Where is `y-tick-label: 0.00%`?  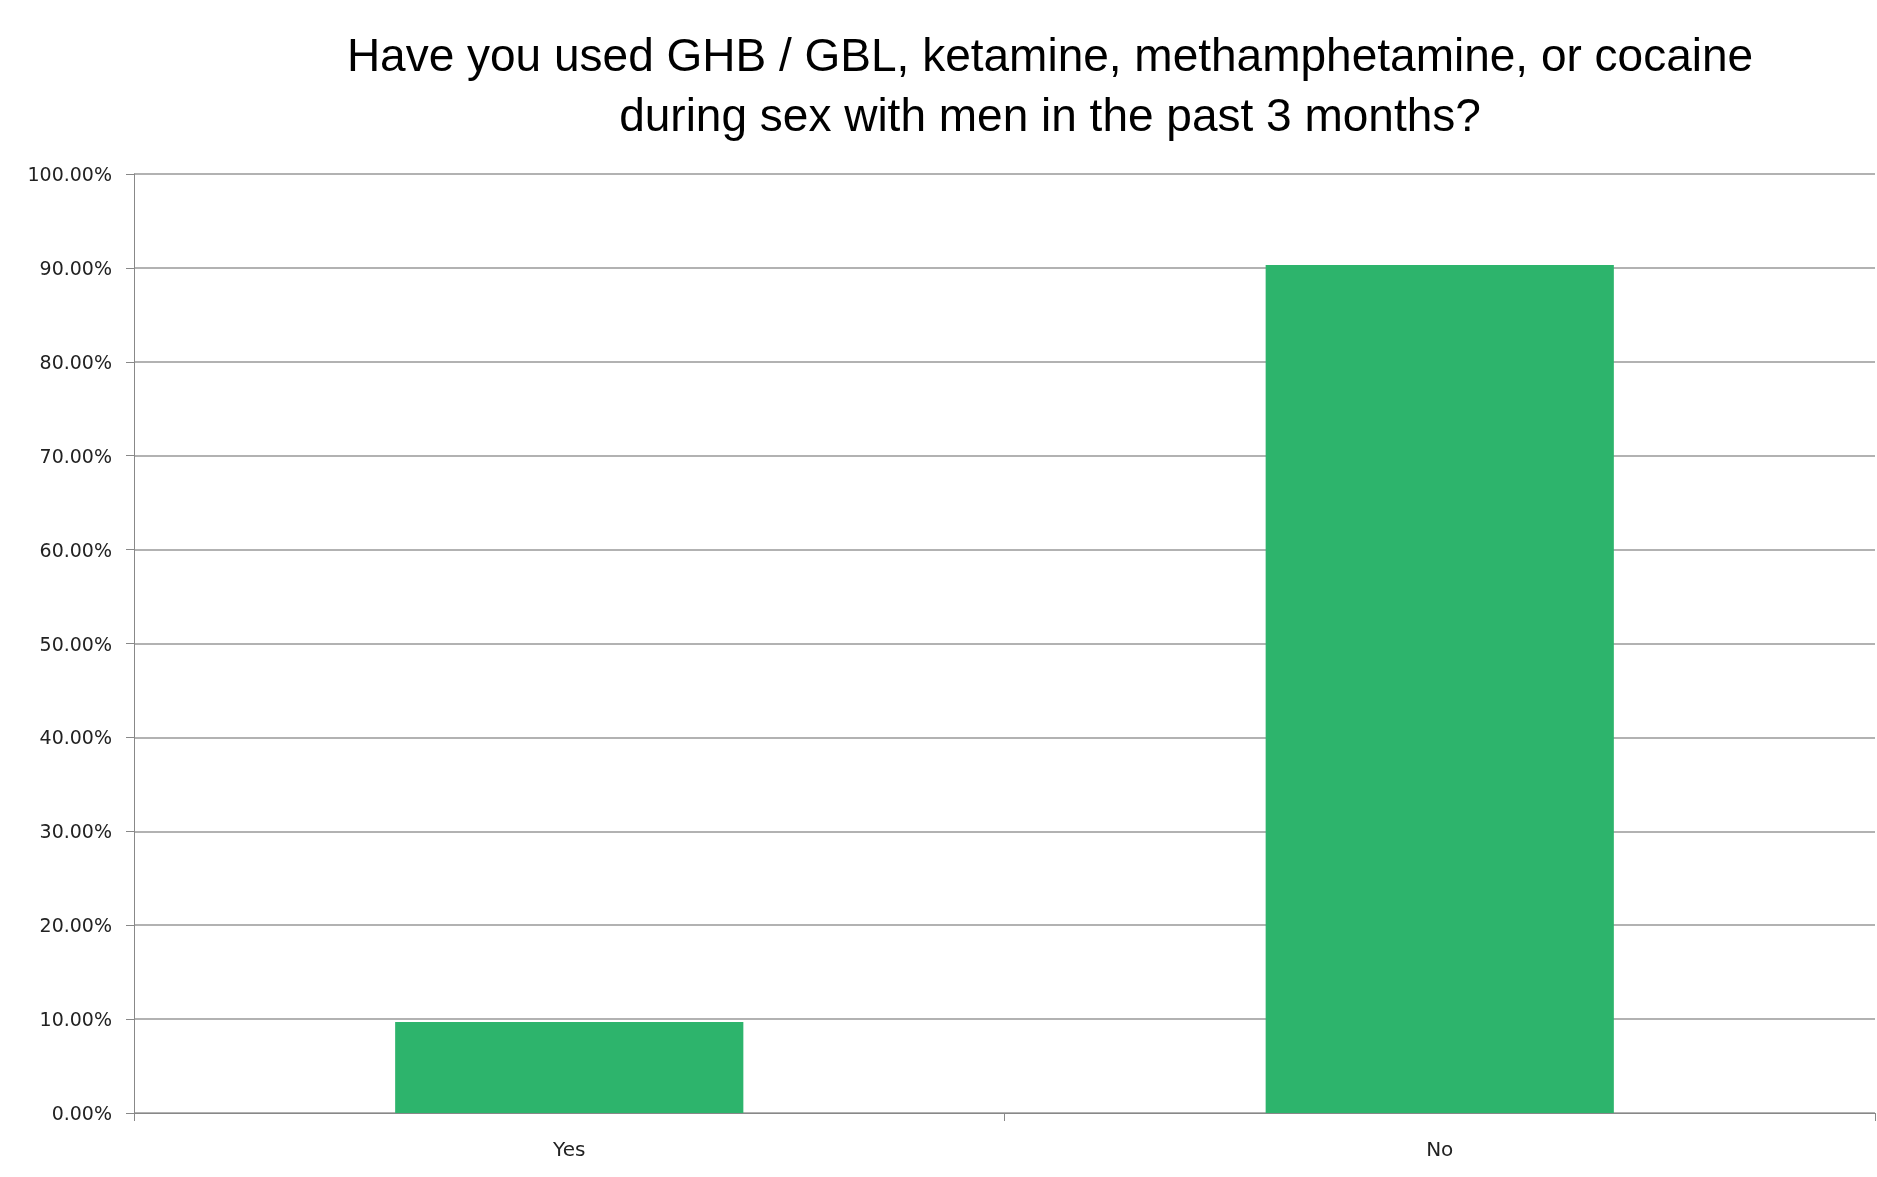
y-tick-label: 0.00% is located at coordinates (81, 1113).